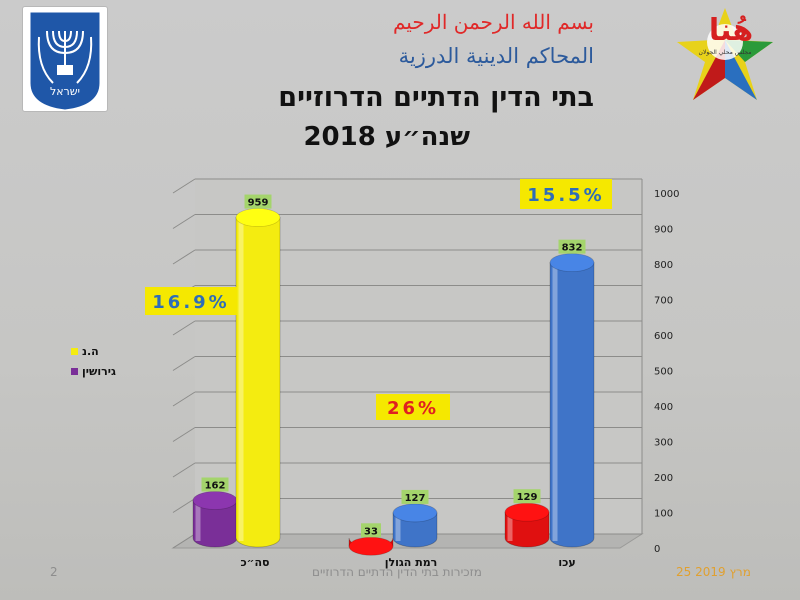 This screenshot has height=600, width=800. I want to click on page-subtitle: שנה״ע 2018, so click(386, 137).